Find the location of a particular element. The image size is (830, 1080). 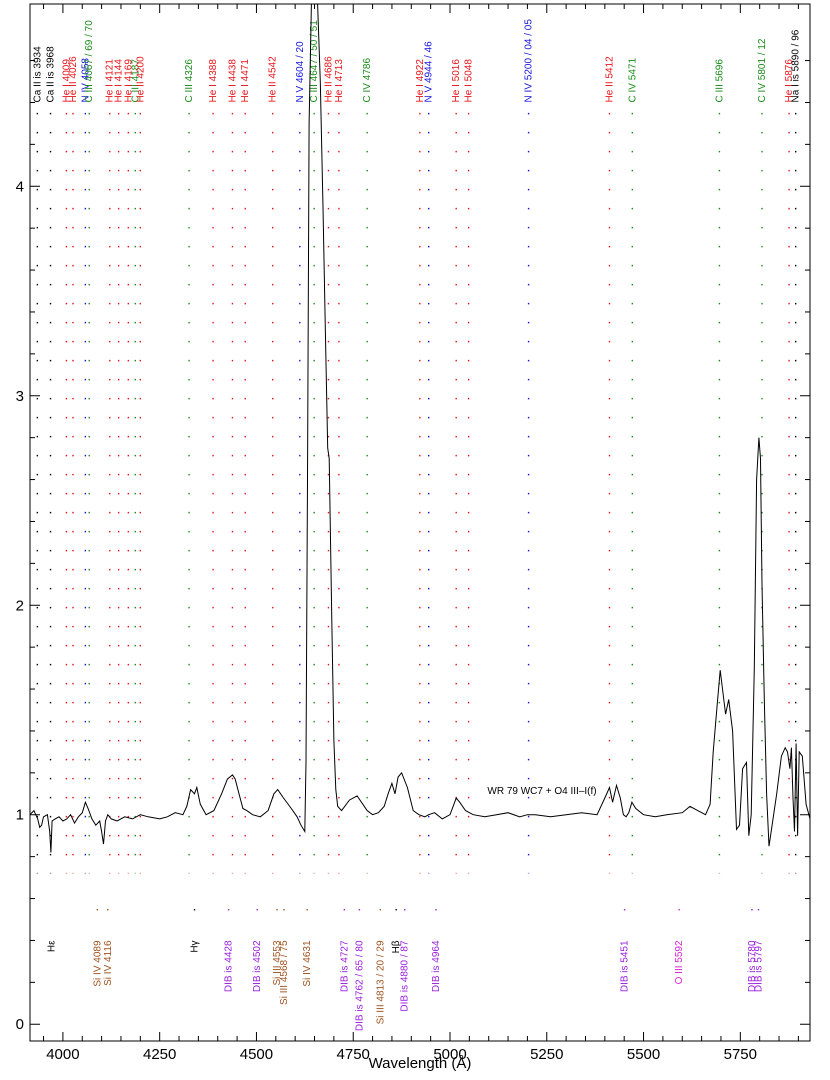

x-tick-label: 5250 is located at coordinates (546, 1054).